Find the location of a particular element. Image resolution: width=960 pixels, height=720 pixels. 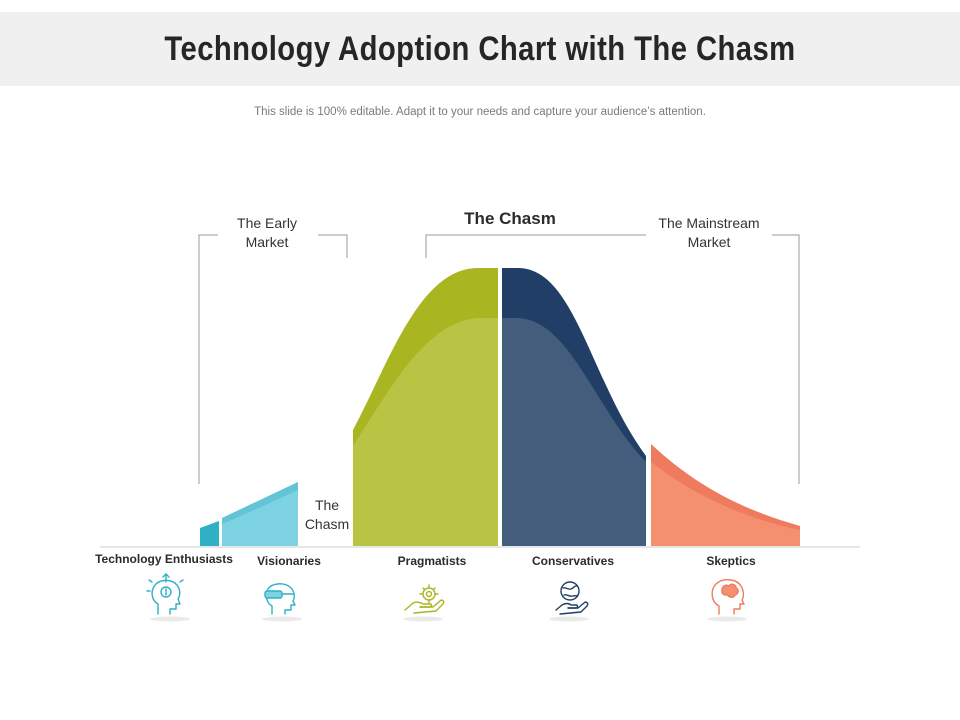

hand-gear-icon is located at coordinates (424, 599).